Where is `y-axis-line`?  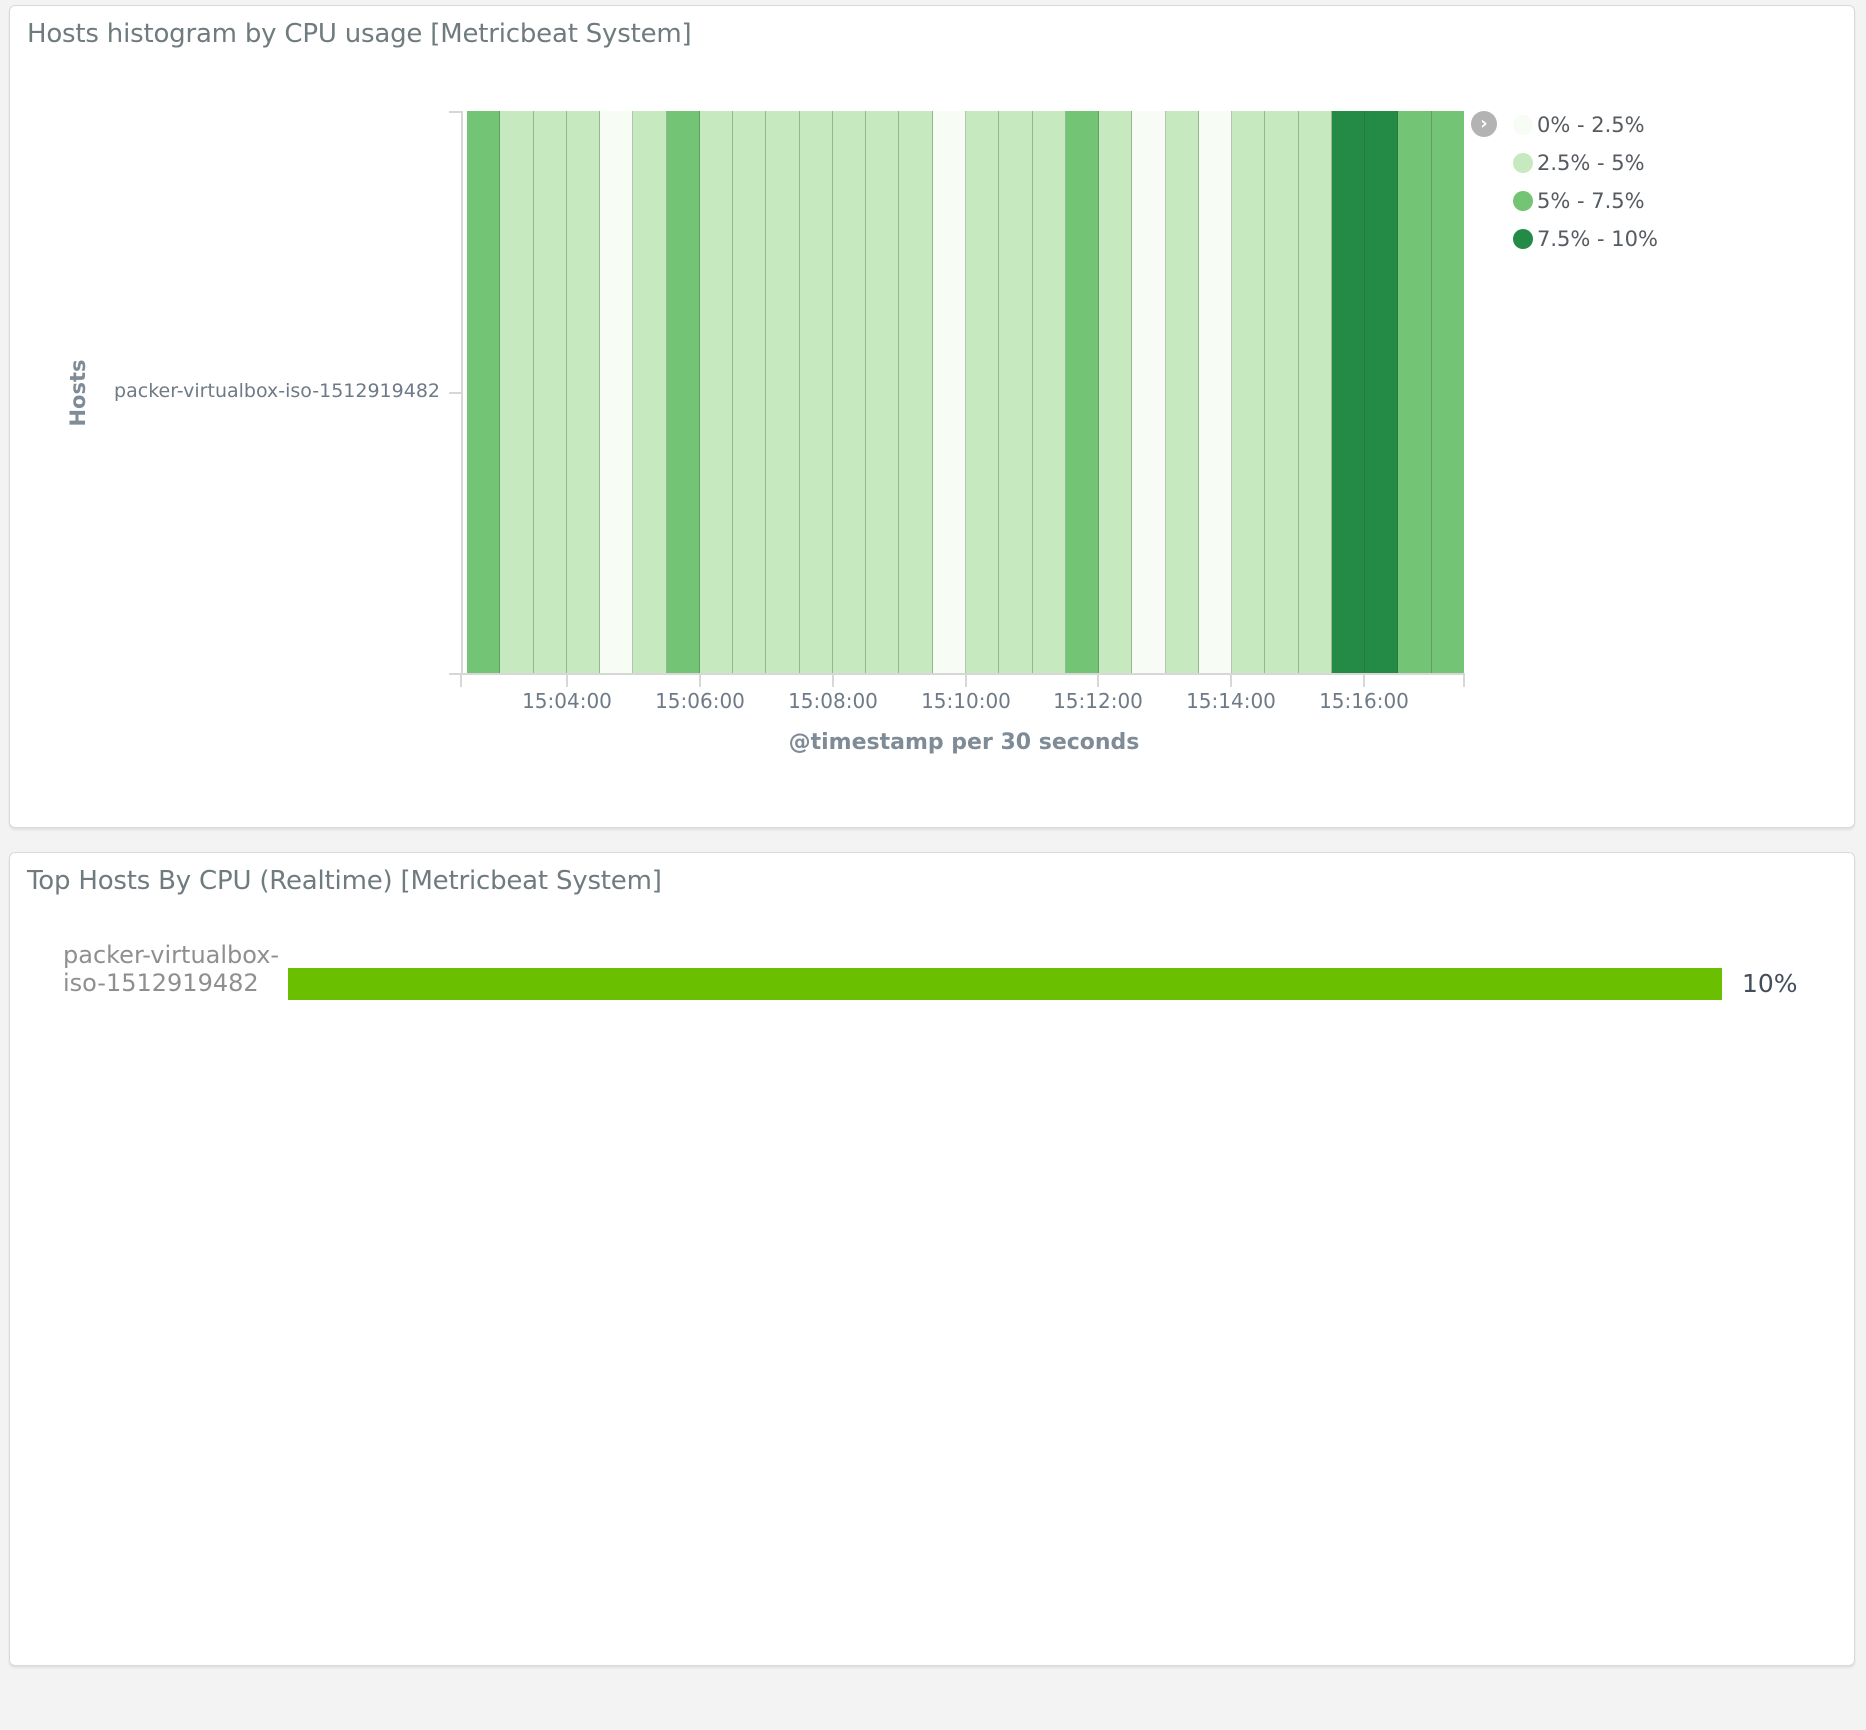 y-axis-line is located at coordinates (462, 392).